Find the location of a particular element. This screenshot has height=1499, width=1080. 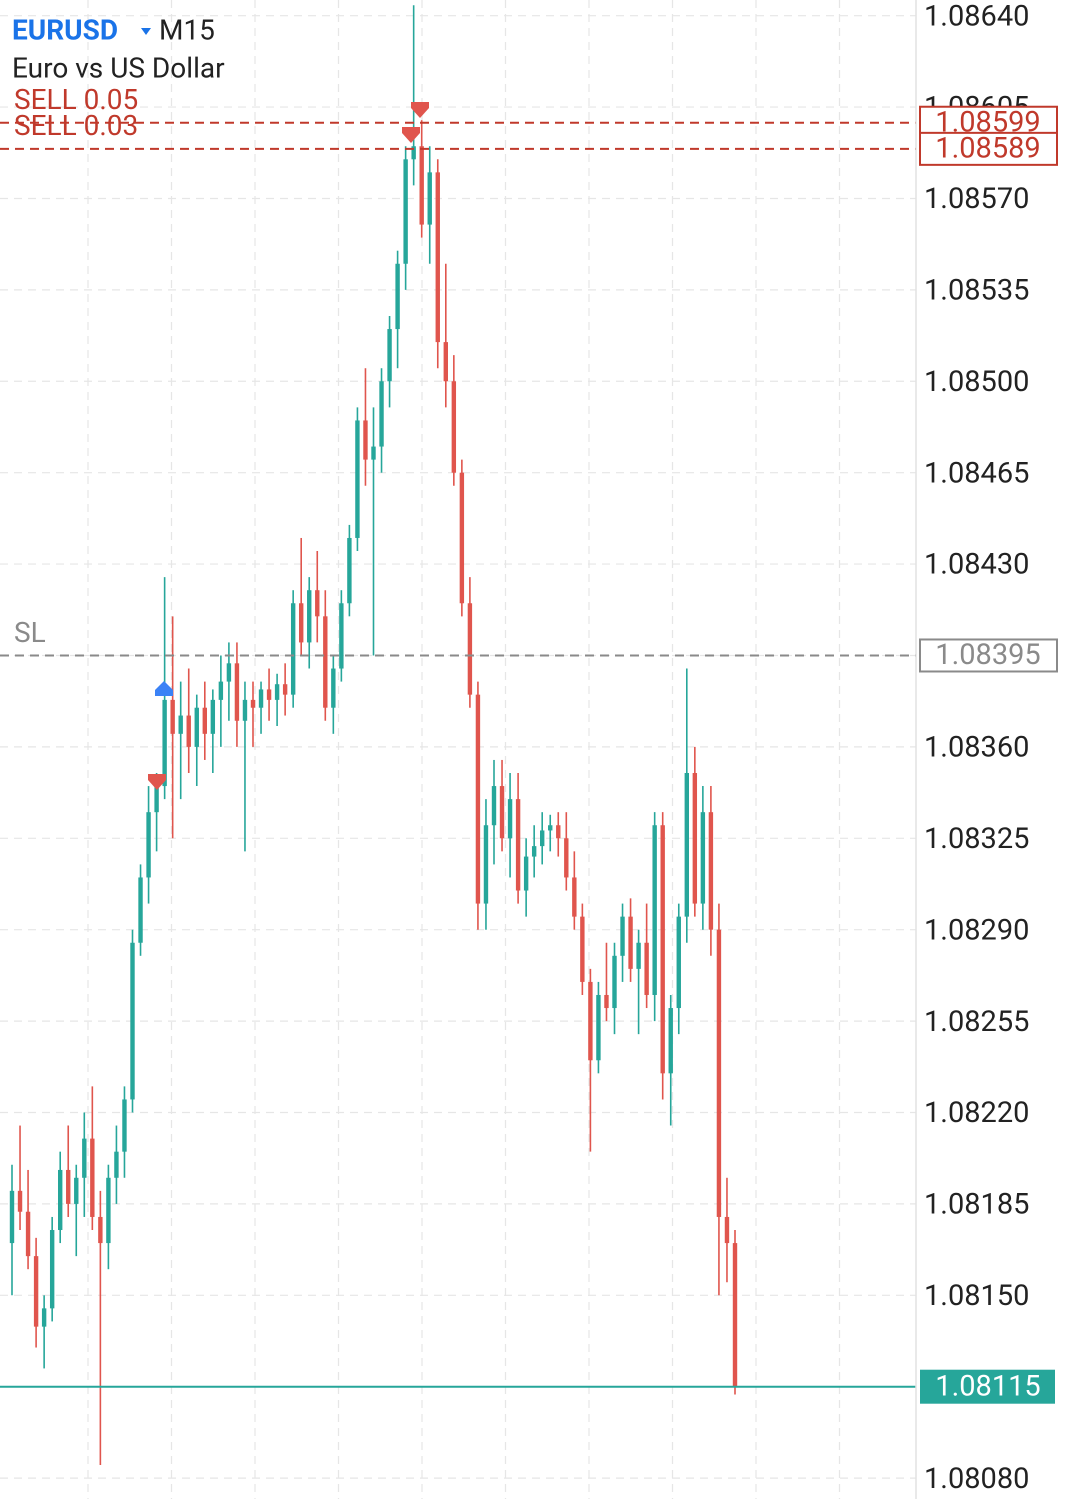

y-tick-label: 1.08080 is located at coordinates (976, 1479).